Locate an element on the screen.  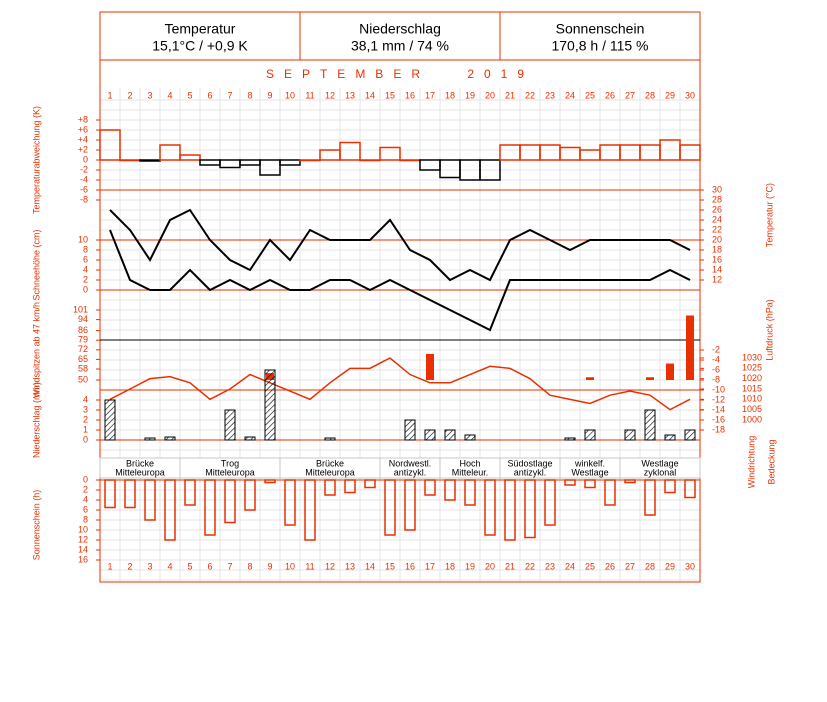
y-tick-label: 1010 is located at coordinates (752, 399).